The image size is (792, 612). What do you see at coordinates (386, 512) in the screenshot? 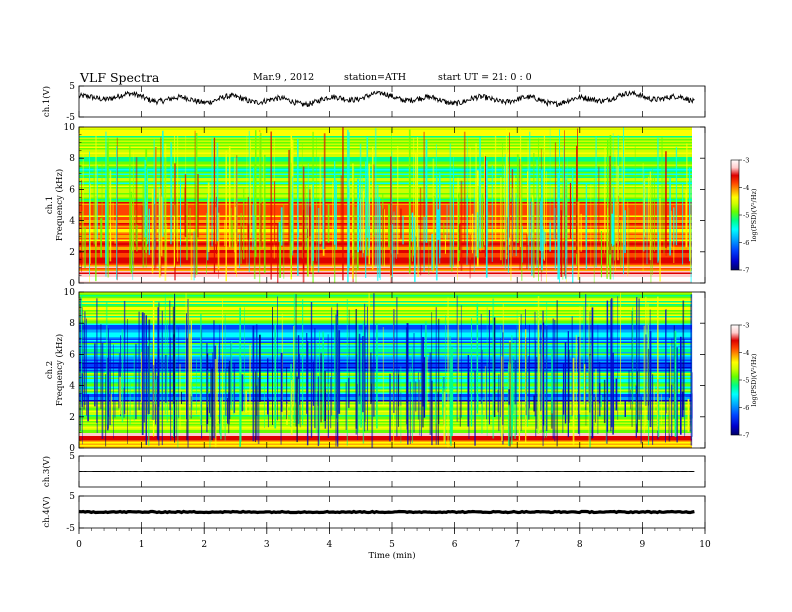
I see `ch4-waveform-trace` at bounding box center [386, 512].